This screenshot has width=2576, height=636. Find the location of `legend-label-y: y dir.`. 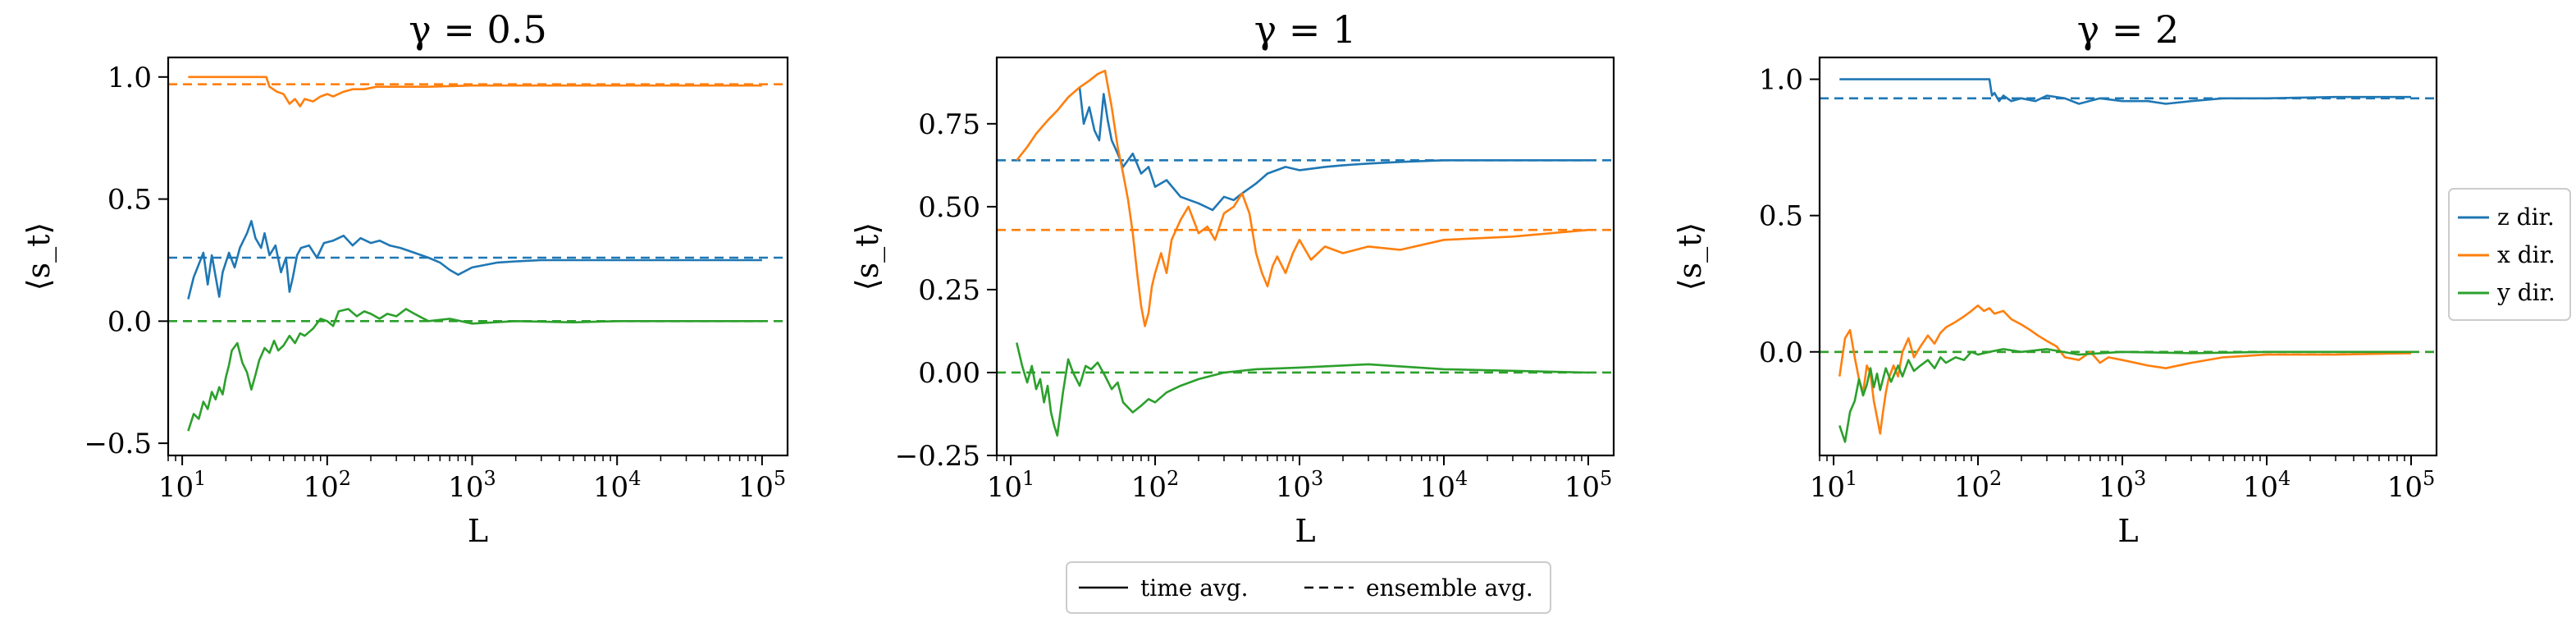

legend-label-y: y dir. is located at coordinates (2526, 292).